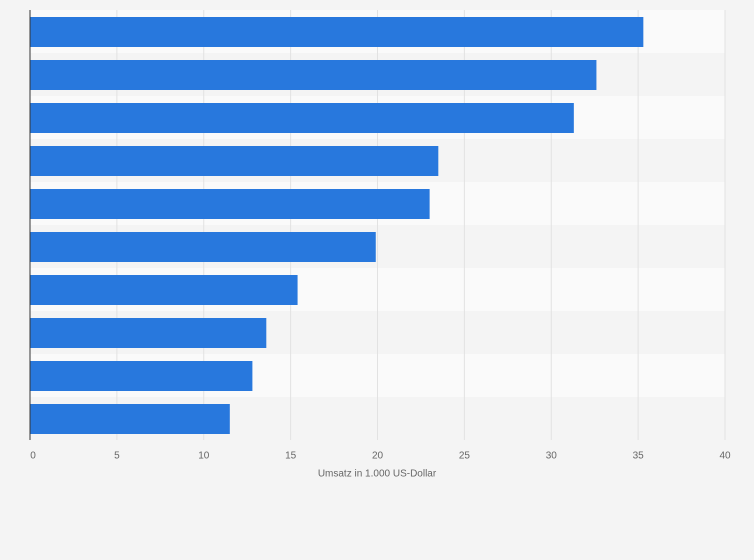 This screenshot has width=754, height=560. I want to click on x-axis-label: Umsatz in 1.000 US-Dollar, so click(377, 474).